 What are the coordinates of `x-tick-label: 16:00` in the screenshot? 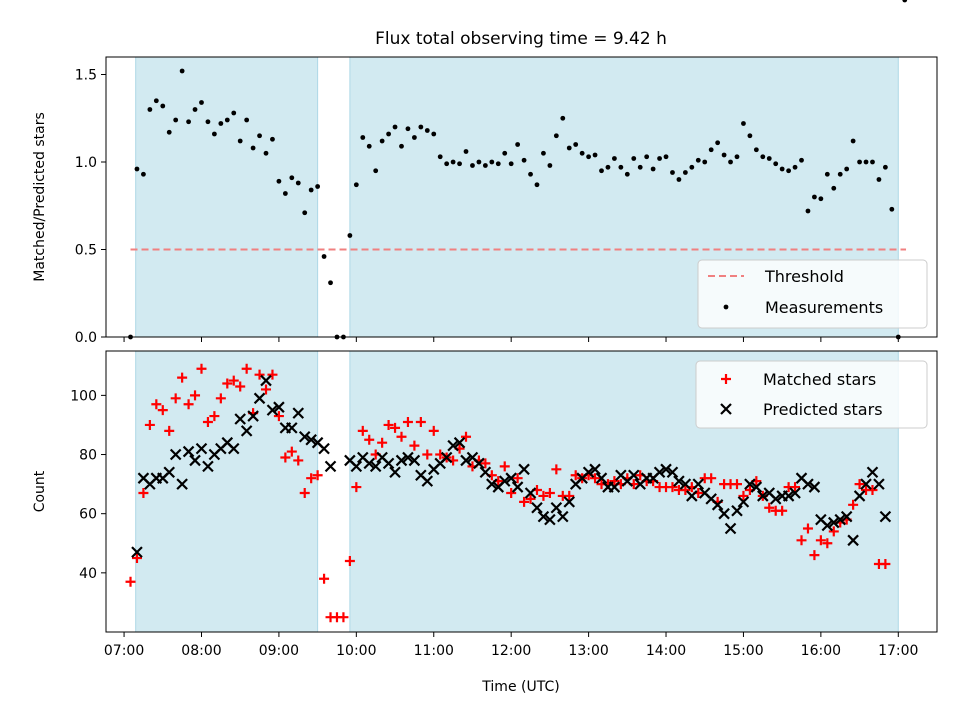 It's located at (821, 651).